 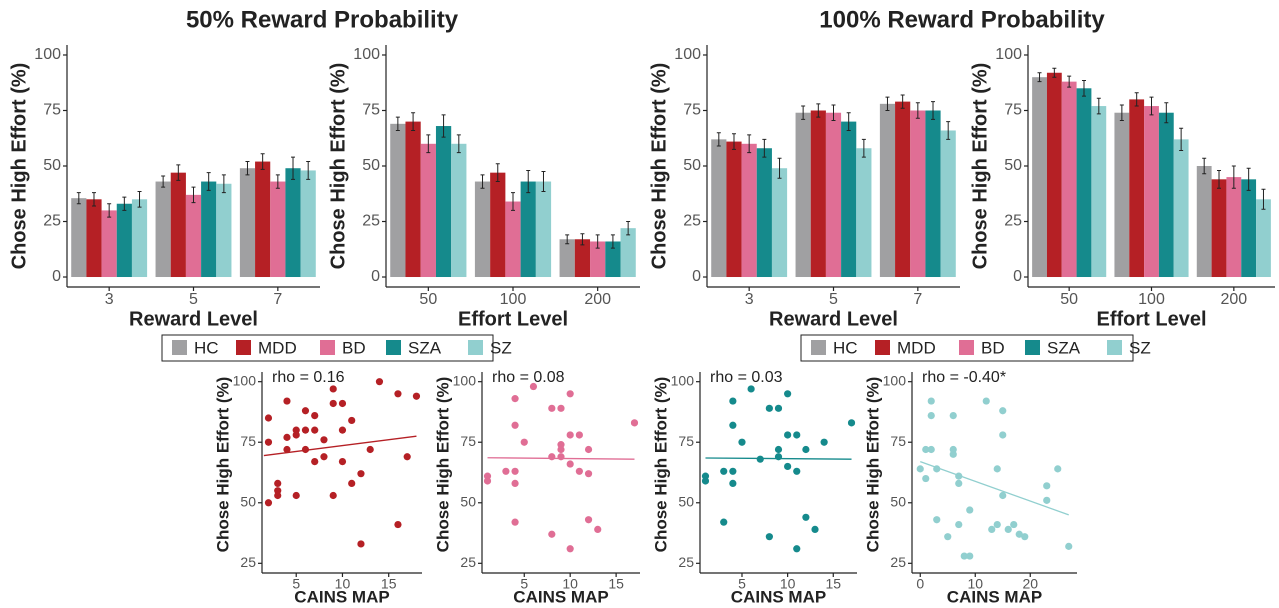 What do you see at coordinates (1233, 299) in the screenshot?
I see `x-tick-label: 200` at bounding box center [1233, 299].